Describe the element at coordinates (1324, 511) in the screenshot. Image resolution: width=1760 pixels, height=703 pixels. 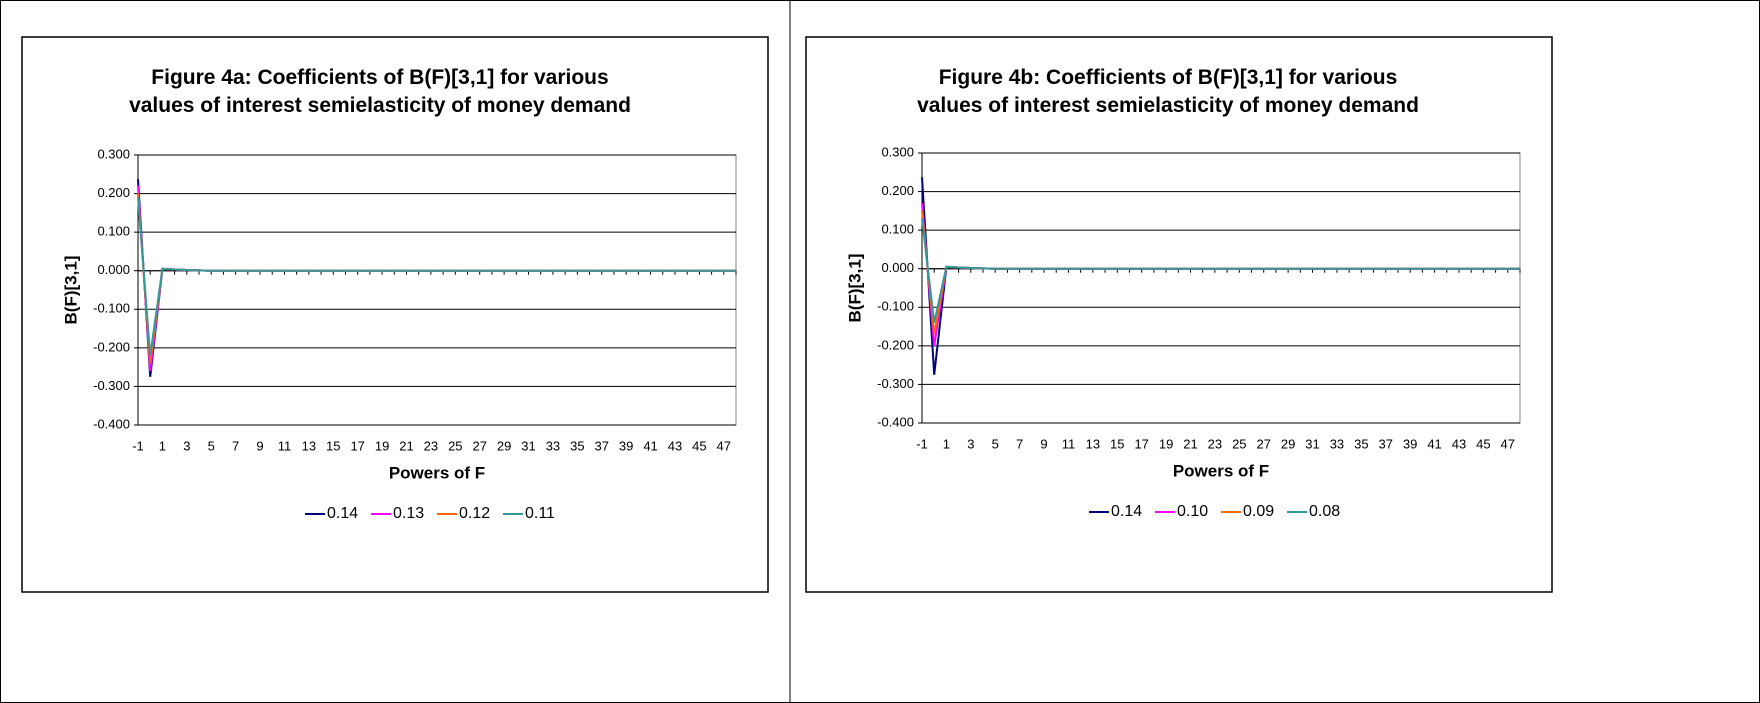
I see `legend-label: 0.08` at that location.